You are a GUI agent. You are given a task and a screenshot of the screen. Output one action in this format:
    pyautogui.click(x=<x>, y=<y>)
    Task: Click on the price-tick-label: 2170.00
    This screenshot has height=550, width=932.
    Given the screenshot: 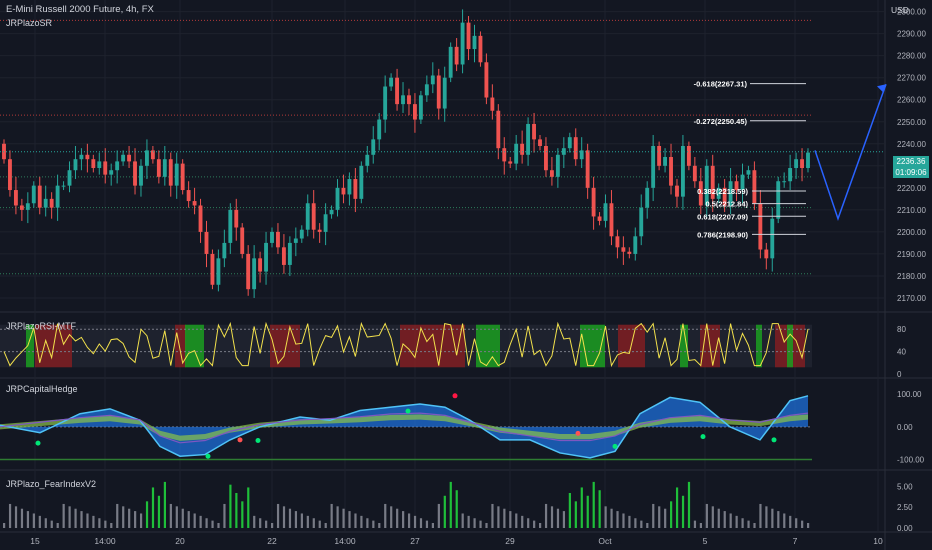 What is the action you would take?
    pyautogui.click(x=911, y=298)
    